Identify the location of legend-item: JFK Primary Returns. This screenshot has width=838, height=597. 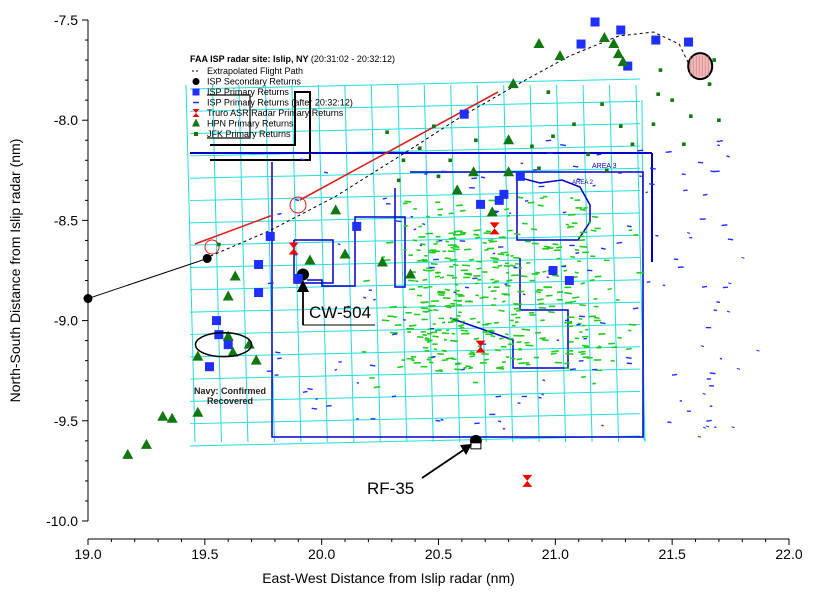
(242, 134).